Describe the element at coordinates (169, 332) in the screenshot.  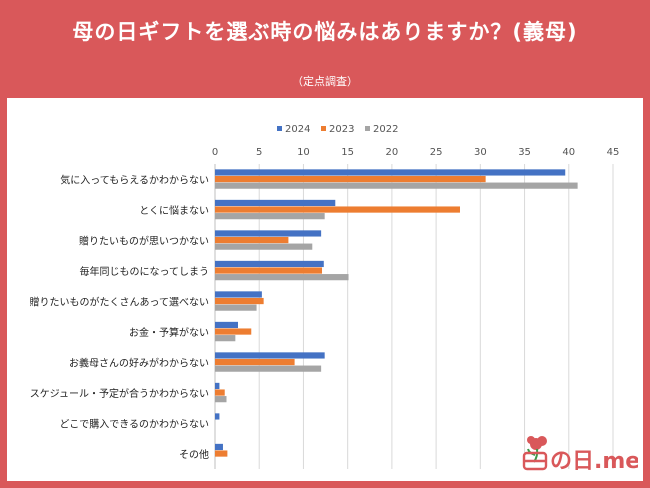
I see `category-label: お金・予算がない` at that location.